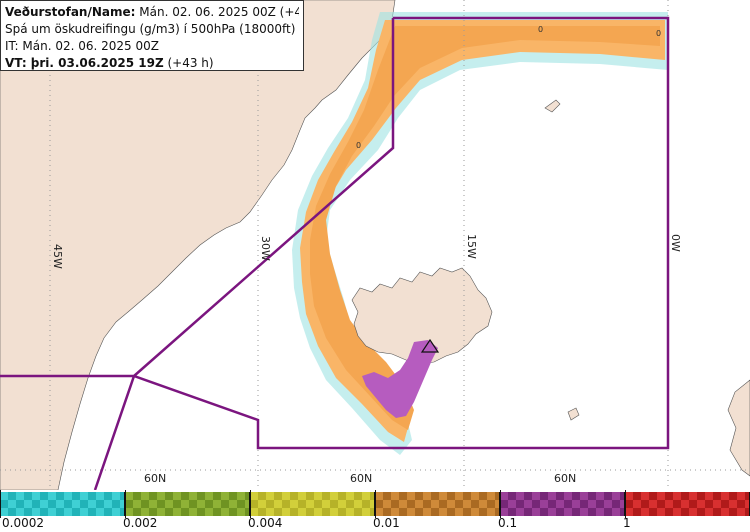 This screenshot has height=532, width=750. I want to click on jan-mayen-island, so click(552, 106).